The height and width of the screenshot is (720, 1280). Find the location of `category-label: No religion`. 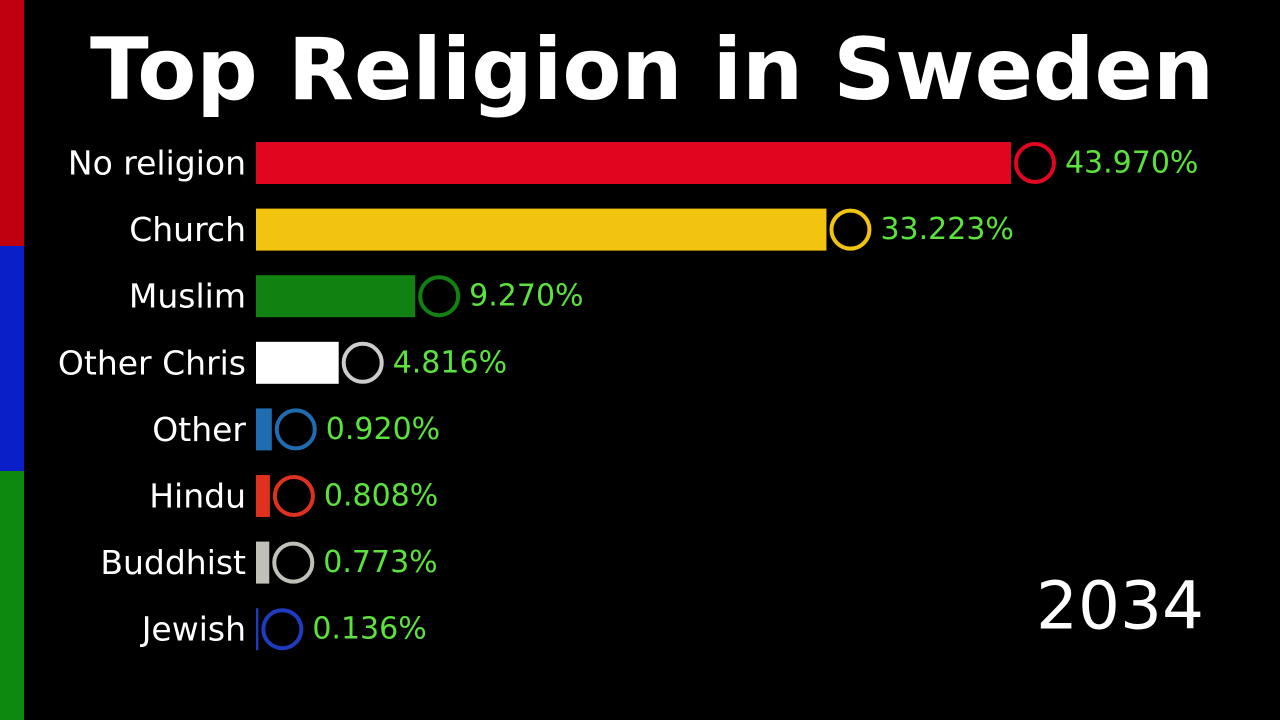

category-label: No religion is located at coordinates (157, 163).